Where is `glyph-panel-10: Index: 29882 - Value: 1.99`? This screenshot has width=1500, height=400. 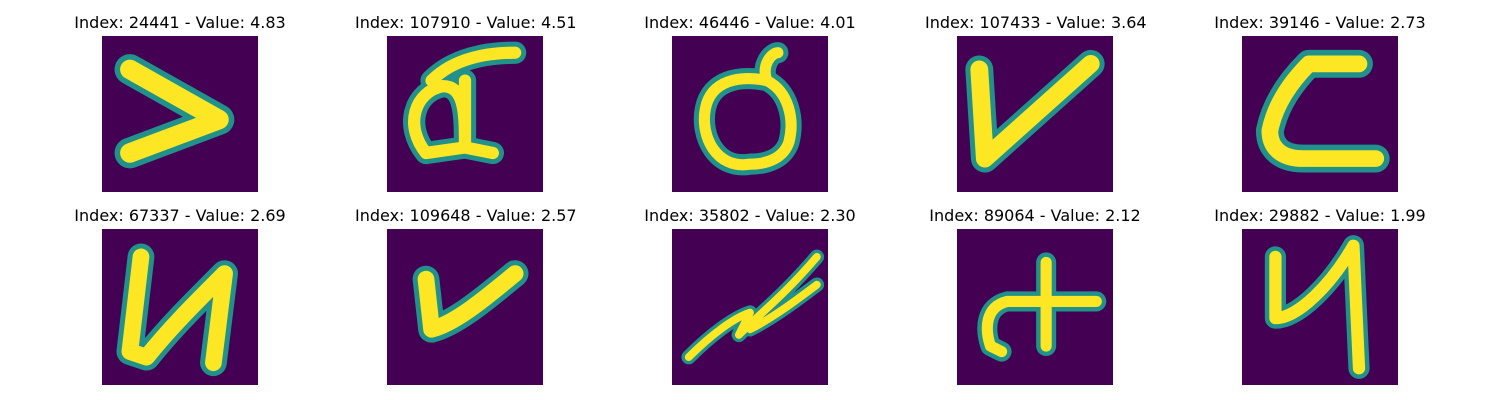
glyph-panel-10: Index: 29882 - Value: 1.99 is located at coordinates (1320, 300).